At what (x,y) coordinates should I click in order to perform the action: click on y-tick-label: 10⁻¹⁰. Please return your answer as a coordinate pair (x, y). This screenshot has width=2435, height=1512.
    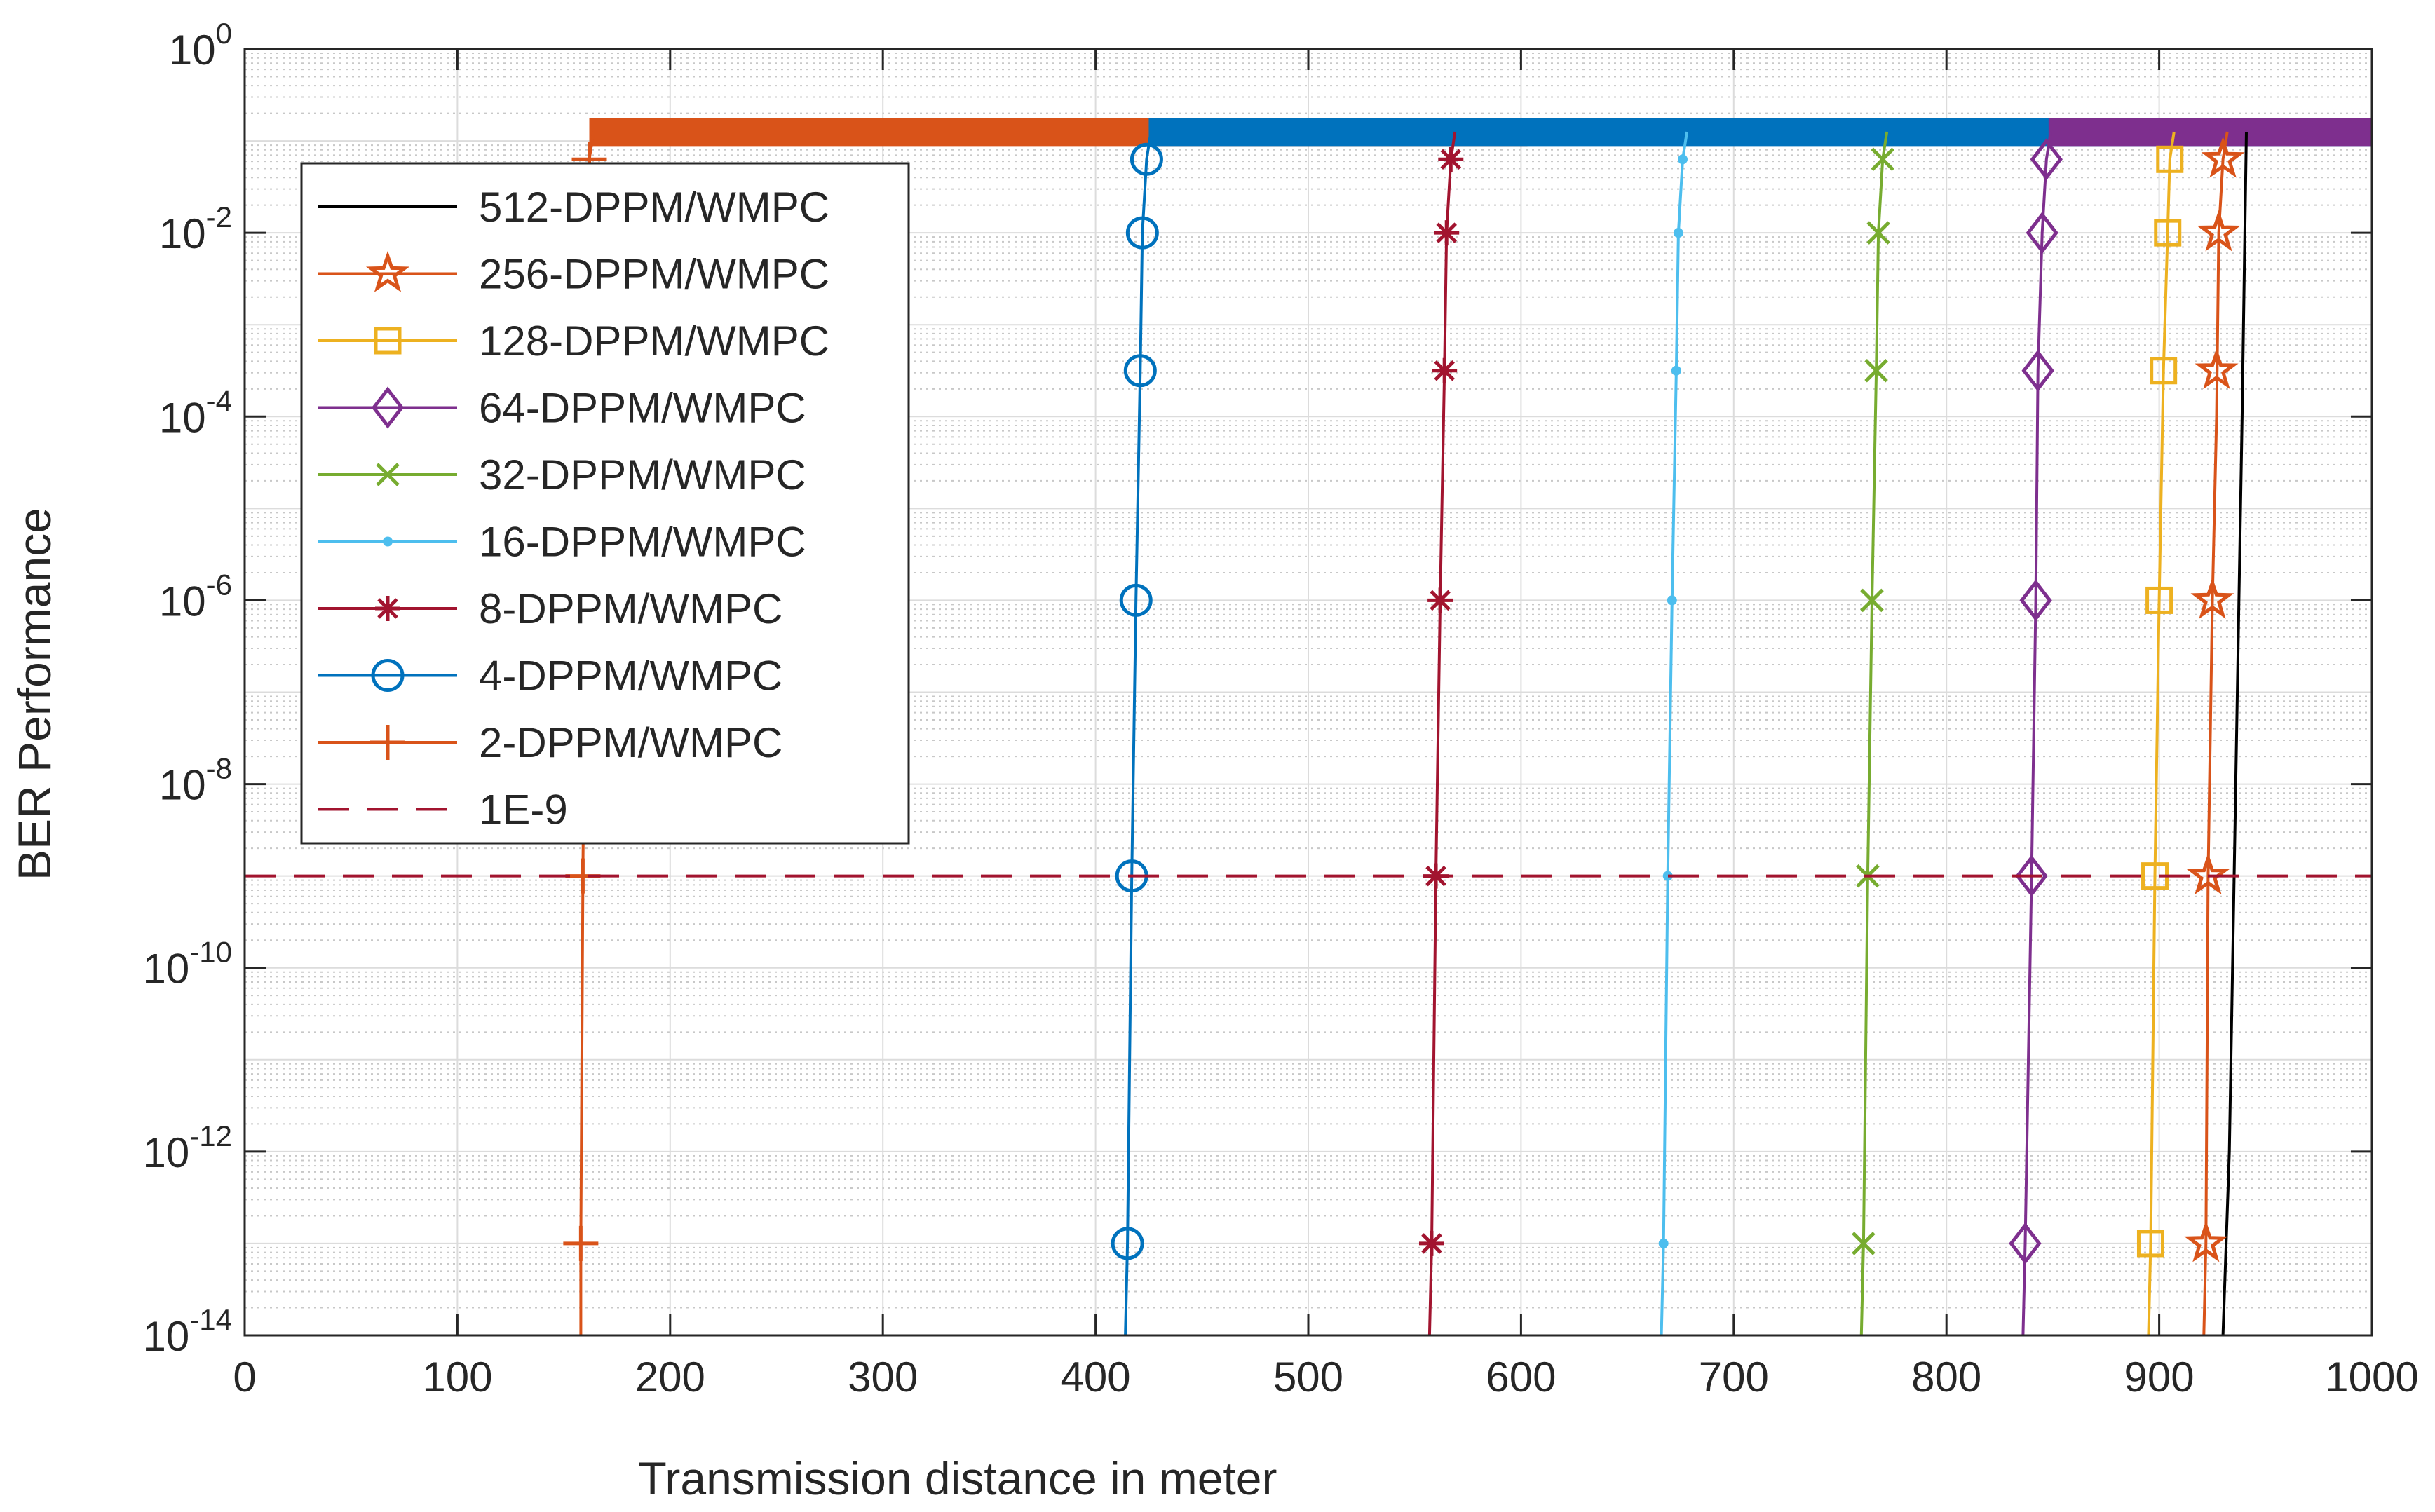
    Looking at the image, I should click on (187, 965).